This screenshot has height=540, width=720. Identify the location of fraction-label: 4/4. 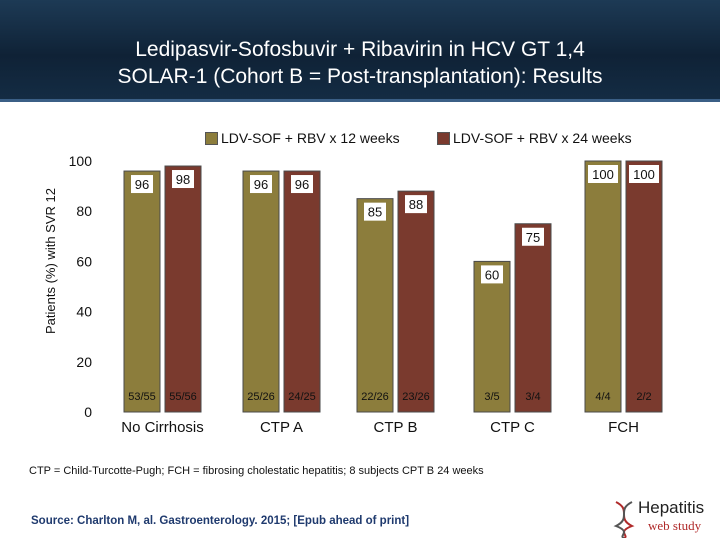
(602, 397).